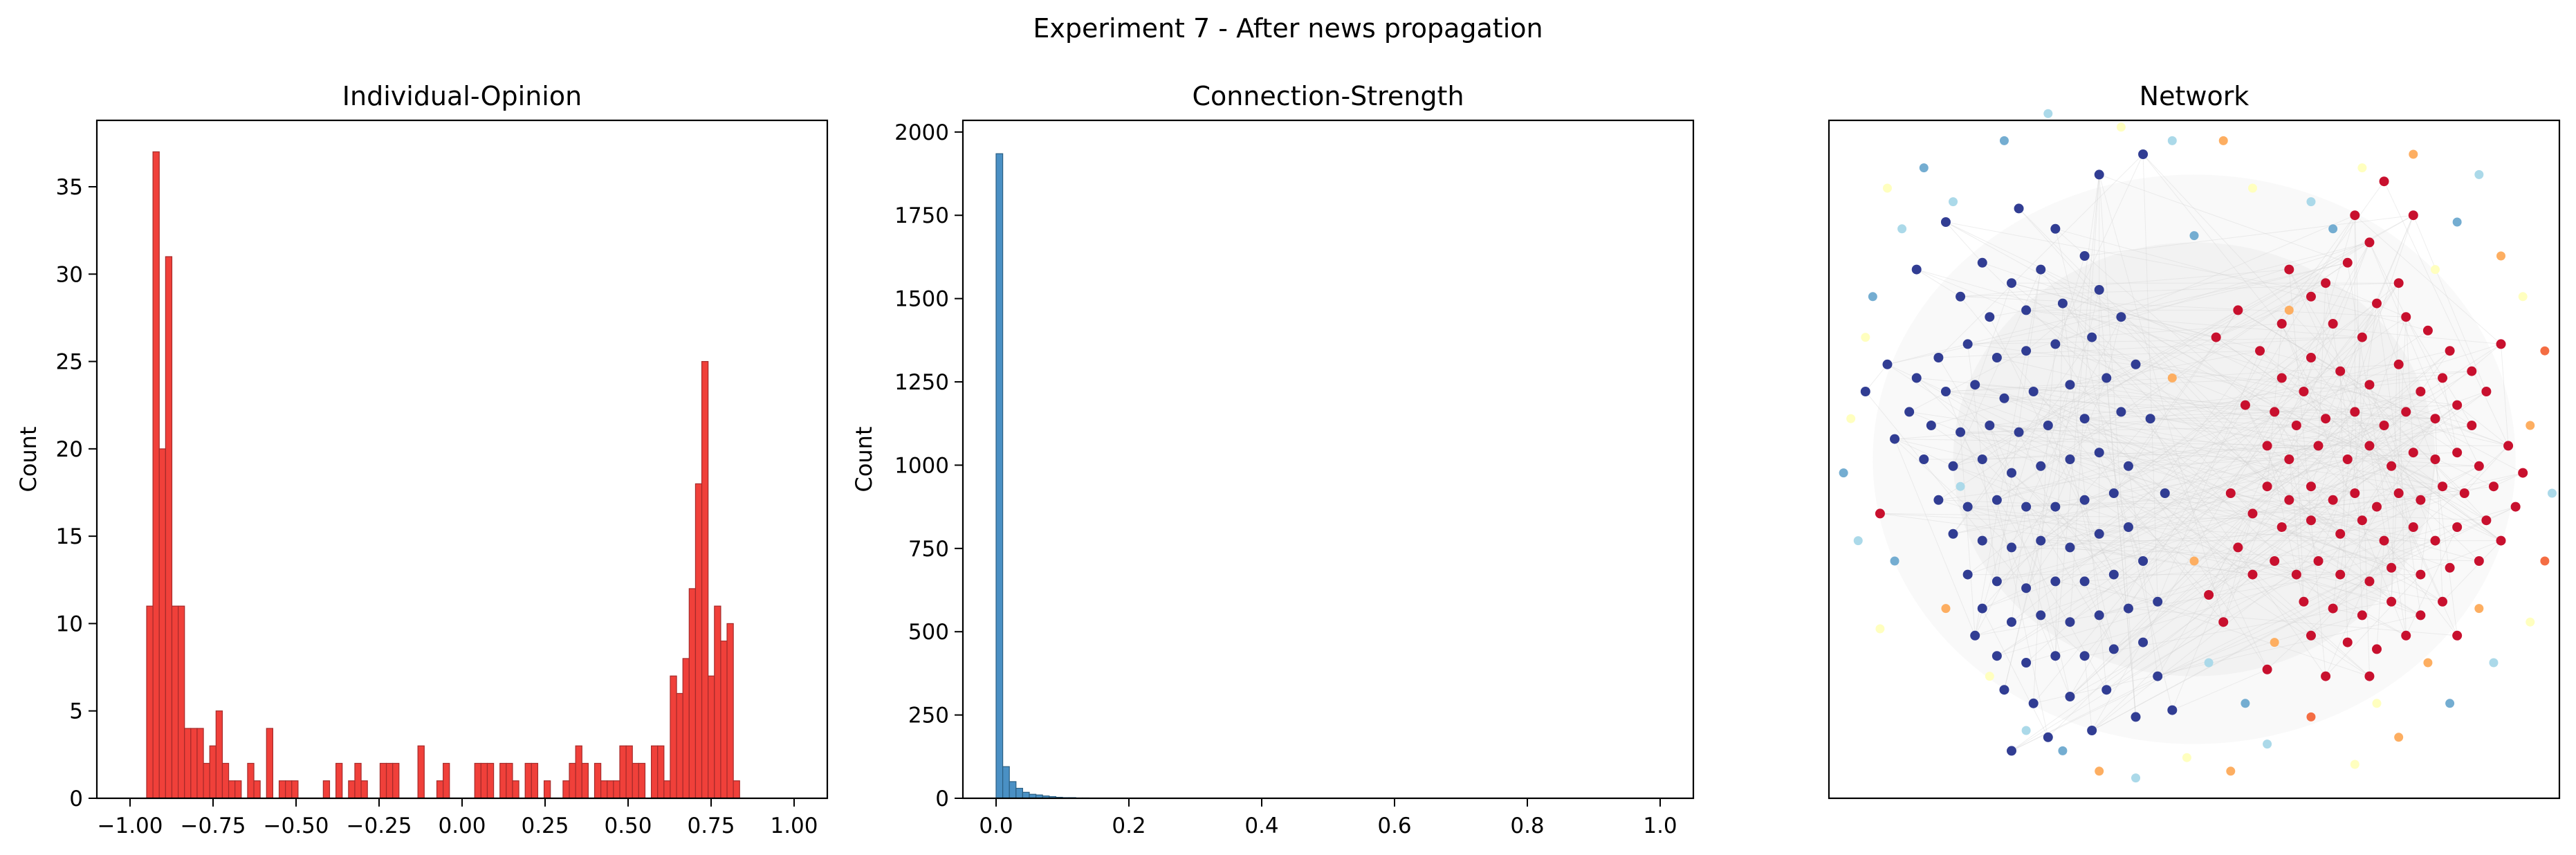 This screenshot has height=855, width=2576. I want to click on x-tick-label: 0.6, so click(1394, 826).